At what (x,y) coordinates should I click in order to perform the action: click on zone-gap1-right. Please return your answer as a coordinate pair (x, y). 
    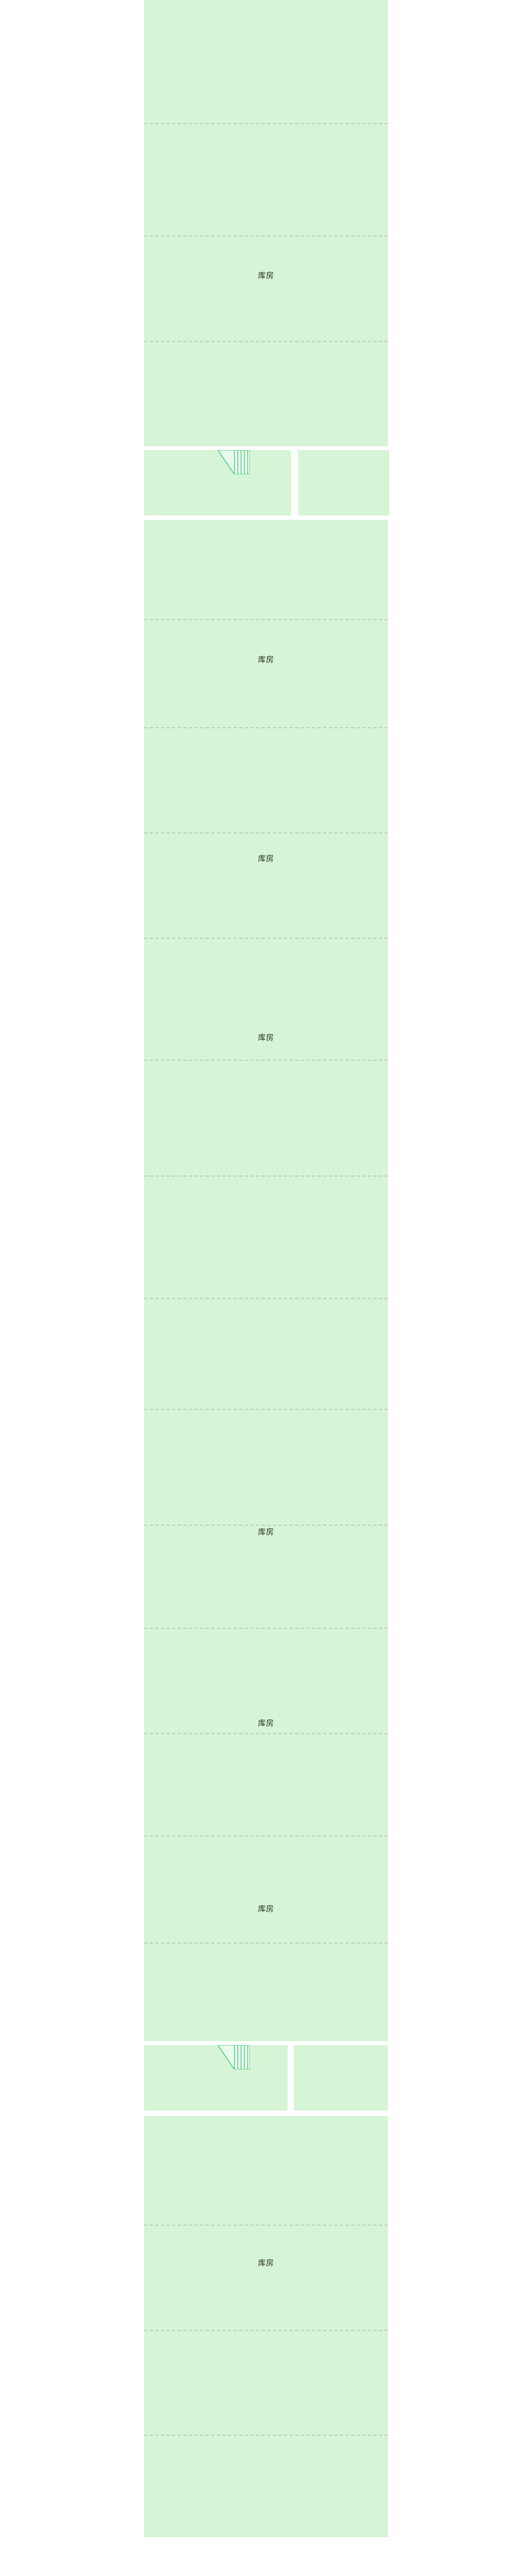
    Looking at the image, I should click on (343, 482).